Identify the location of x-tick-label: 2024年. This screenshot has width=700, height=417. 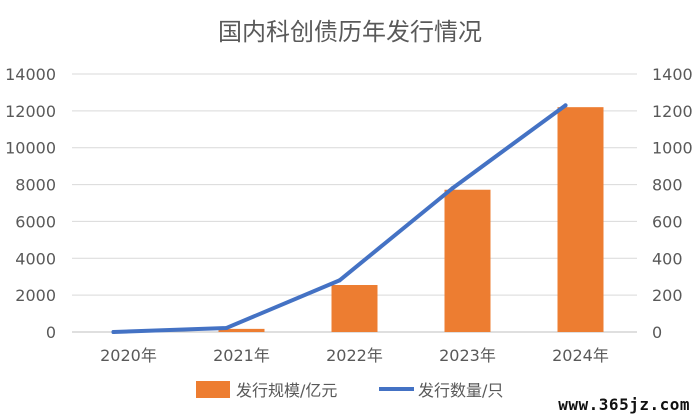
(580, 355).